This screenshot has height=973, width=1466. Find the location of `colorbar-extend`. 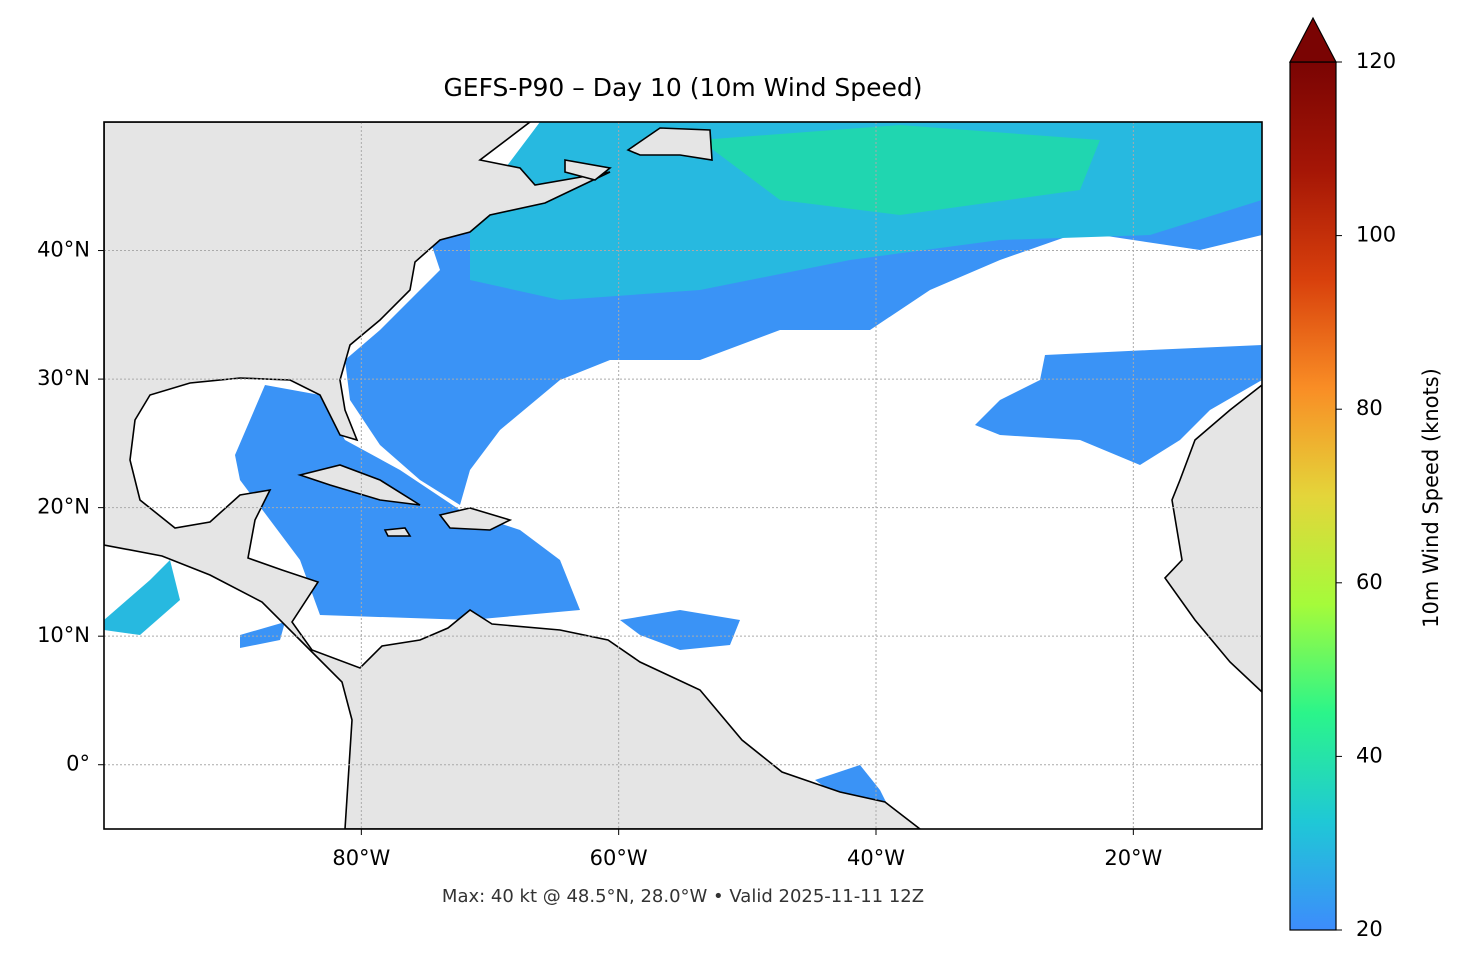

colorbar-extend is located at coordinates (1313, 39).